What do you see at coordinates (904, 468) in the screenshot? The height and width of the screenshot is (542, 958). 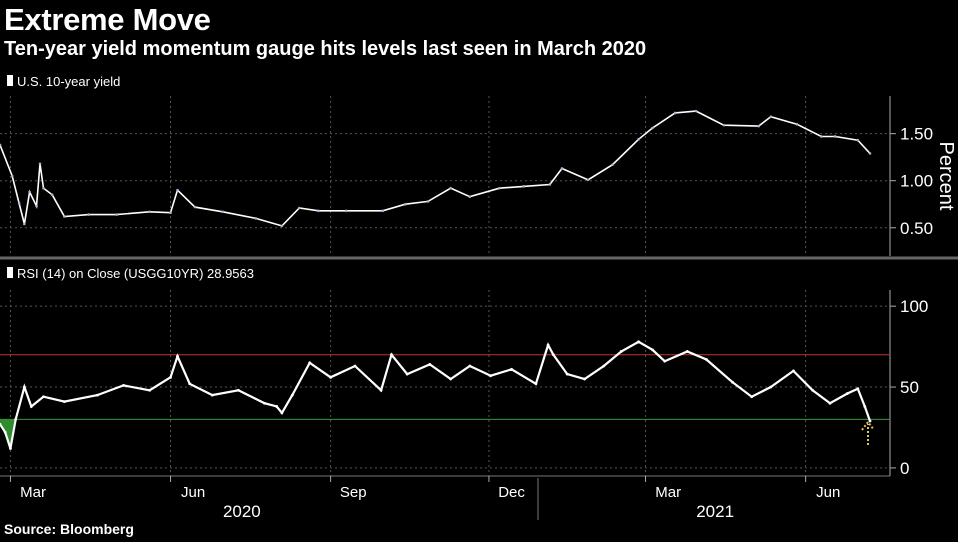 I see `rsi-y-tick-label: 0` at bounding box center [904, 468].